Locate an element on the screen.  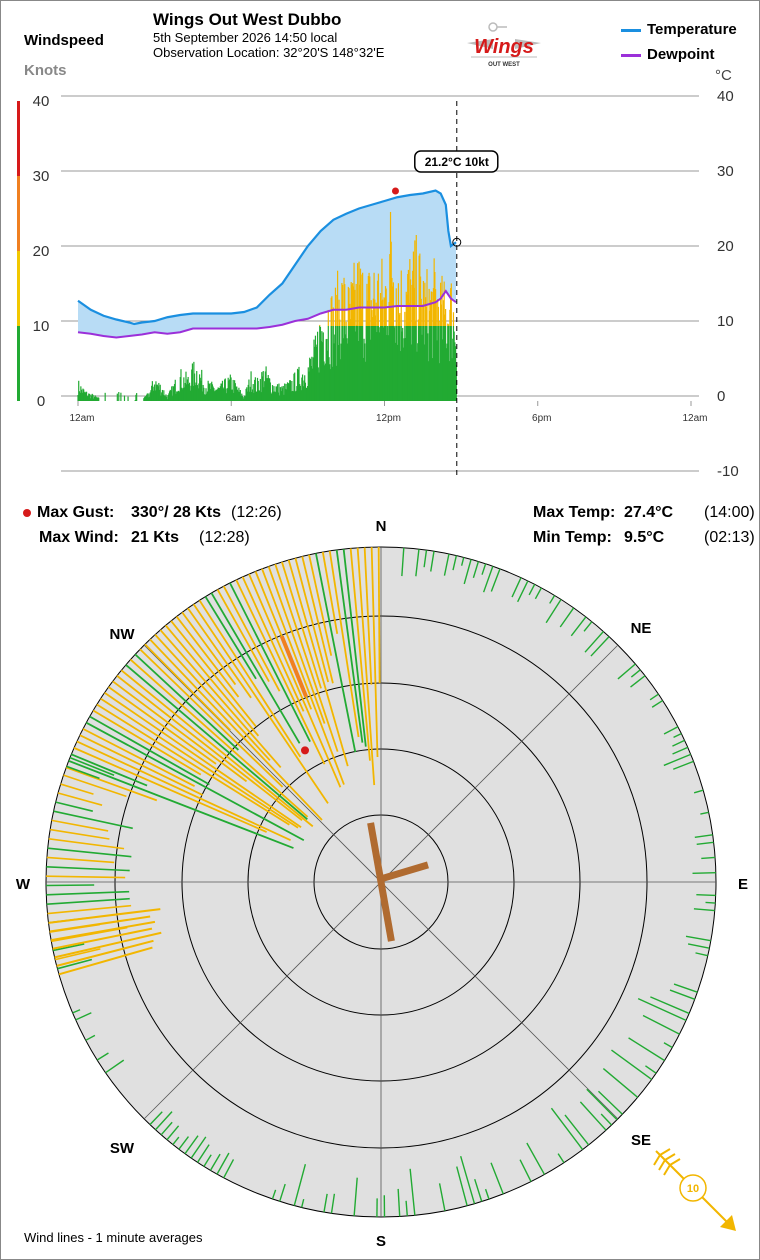
compass-label-sw: SW is located at coordinates (122, 1148).